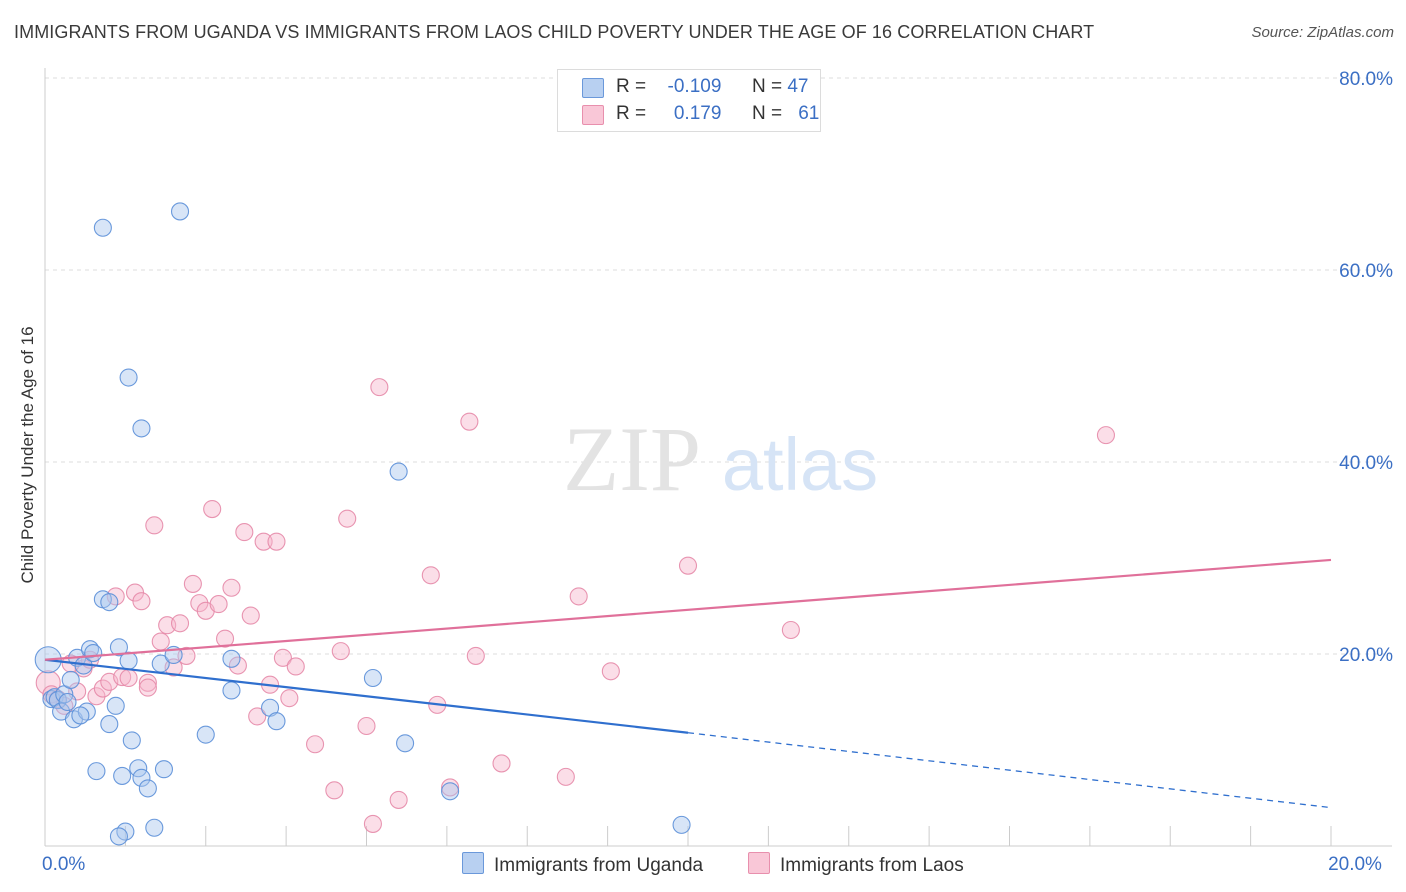 The height and width of the screenshot is (892, 1406). I want to click on trend-line-uganda-extension, so click(1009, 770).